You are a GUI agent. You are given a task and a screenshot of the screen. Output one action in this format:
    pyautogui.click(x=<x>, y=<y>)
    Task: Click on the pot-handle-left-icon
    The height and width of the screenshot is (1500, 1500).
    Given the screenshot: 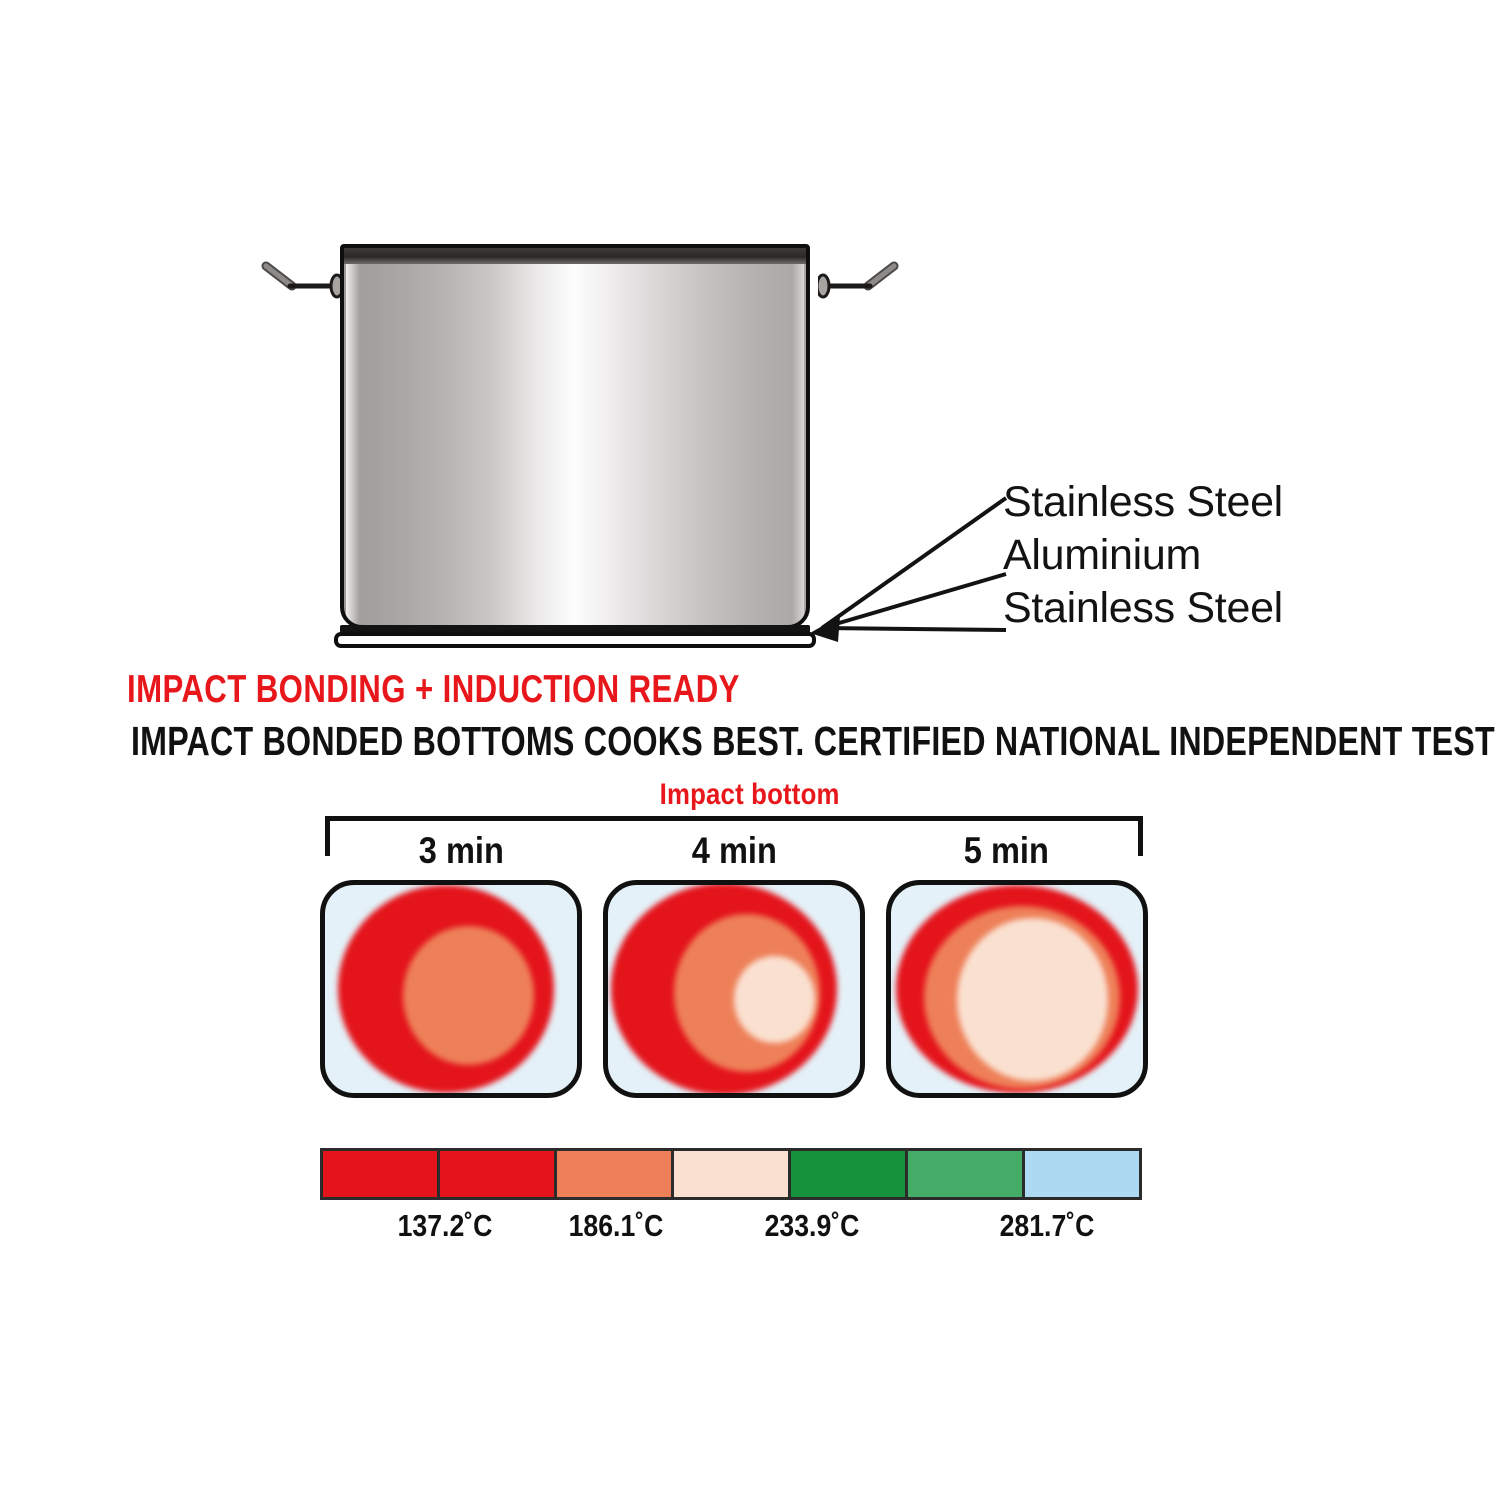 What is the action you would take?
    pyautogui.click(x=298, y=281)
    